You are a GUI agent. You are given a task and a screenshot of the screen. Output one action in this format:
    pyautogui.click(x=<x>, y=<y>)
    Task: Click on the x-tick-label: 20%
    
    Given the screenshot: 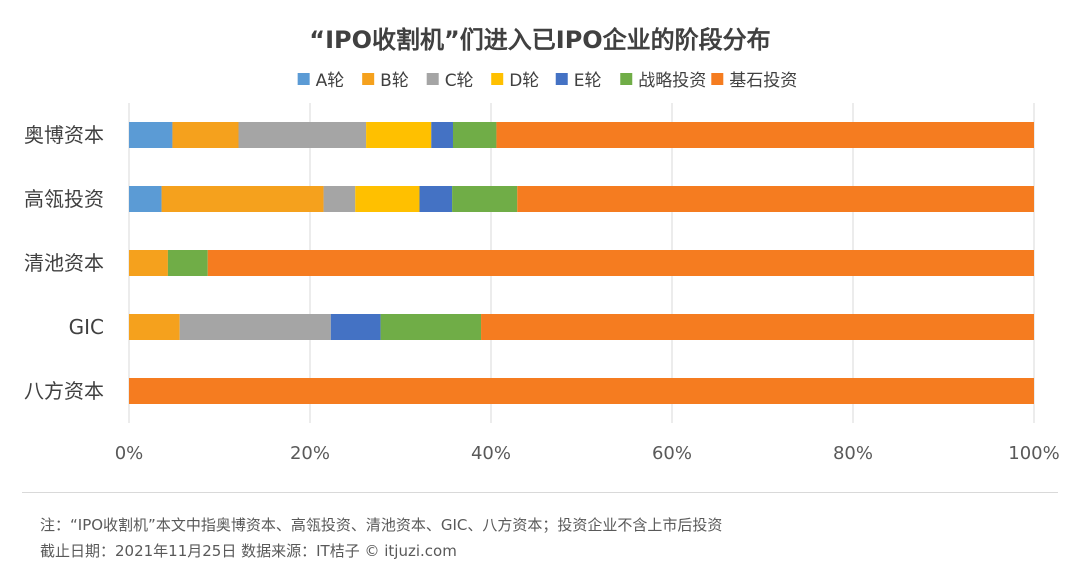 What is the action you would take?
    pyautogui.click(x=310, y=453)
    